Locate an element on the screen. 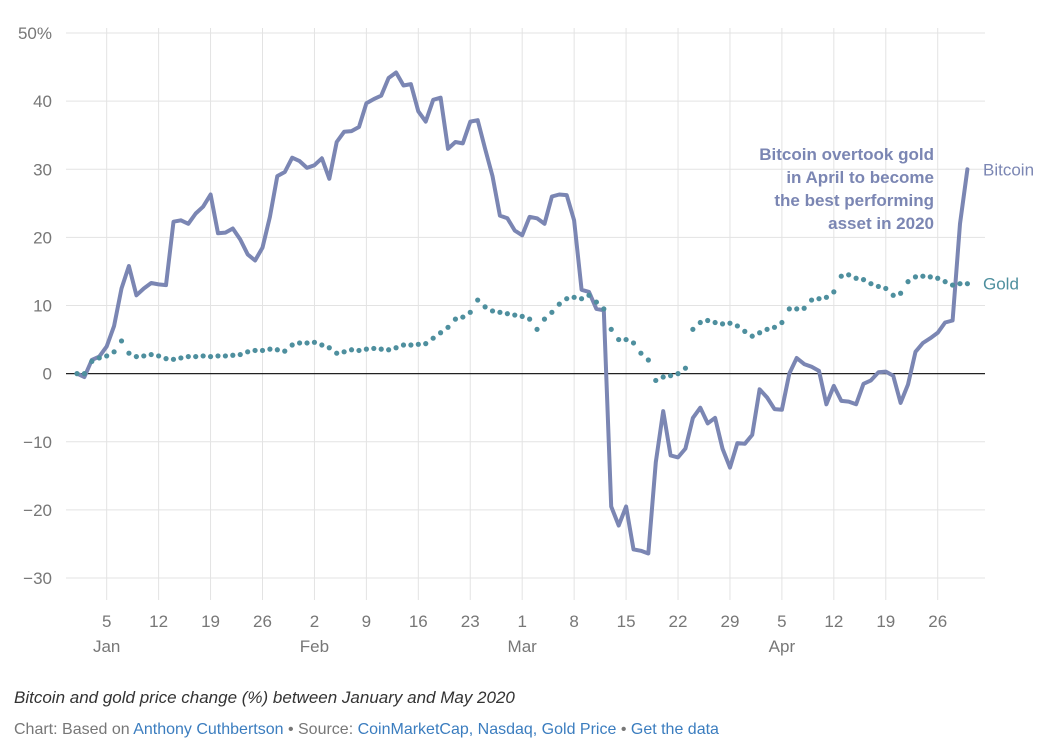 The height and width of the screenshot is (756, 1062). y-tick-label: −10 is located at coordinates (37, 442).